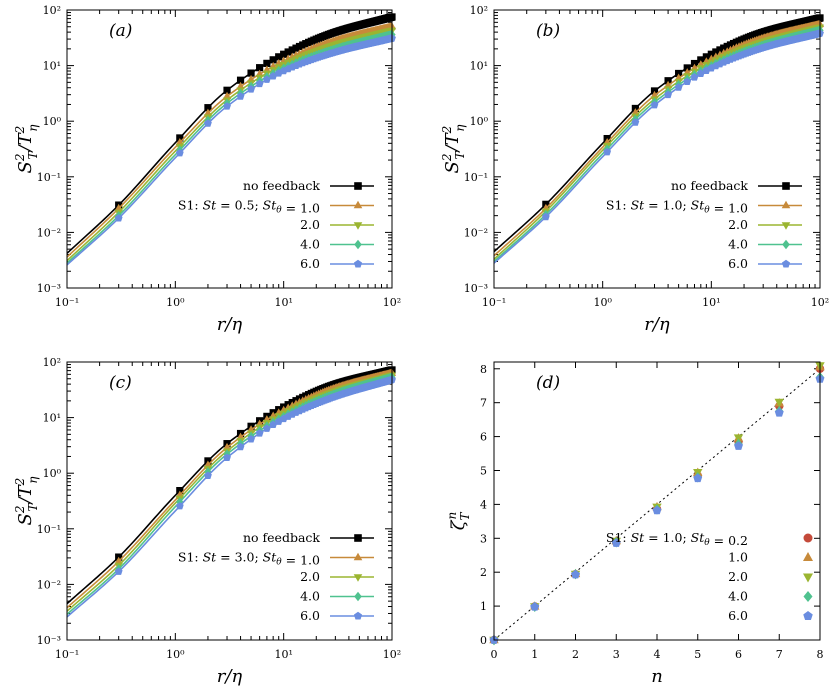  Describe the element at coordinates (458, 520) in the screenshot. I see `y-axis-label: ζTn` at that location.